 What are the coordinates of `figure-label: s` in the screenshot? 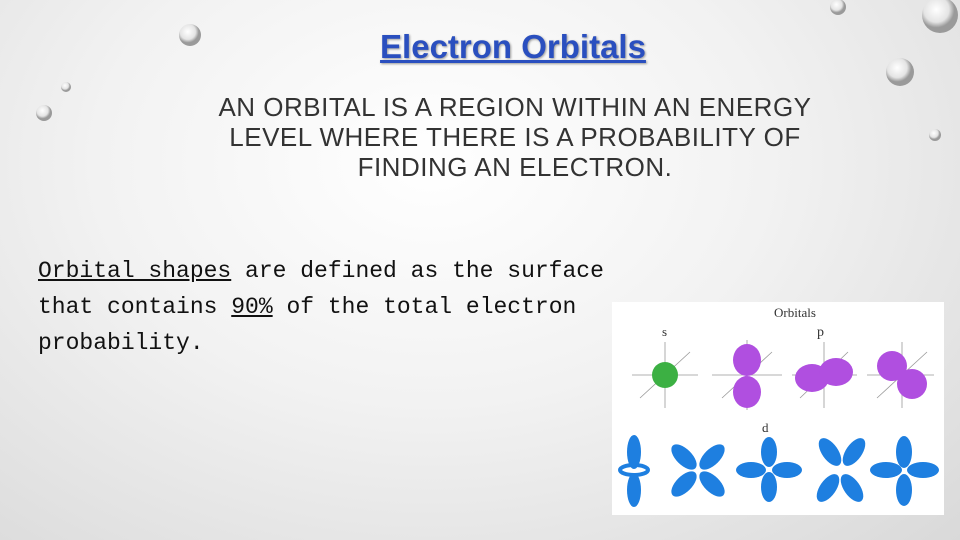 It's located at (664, 331).